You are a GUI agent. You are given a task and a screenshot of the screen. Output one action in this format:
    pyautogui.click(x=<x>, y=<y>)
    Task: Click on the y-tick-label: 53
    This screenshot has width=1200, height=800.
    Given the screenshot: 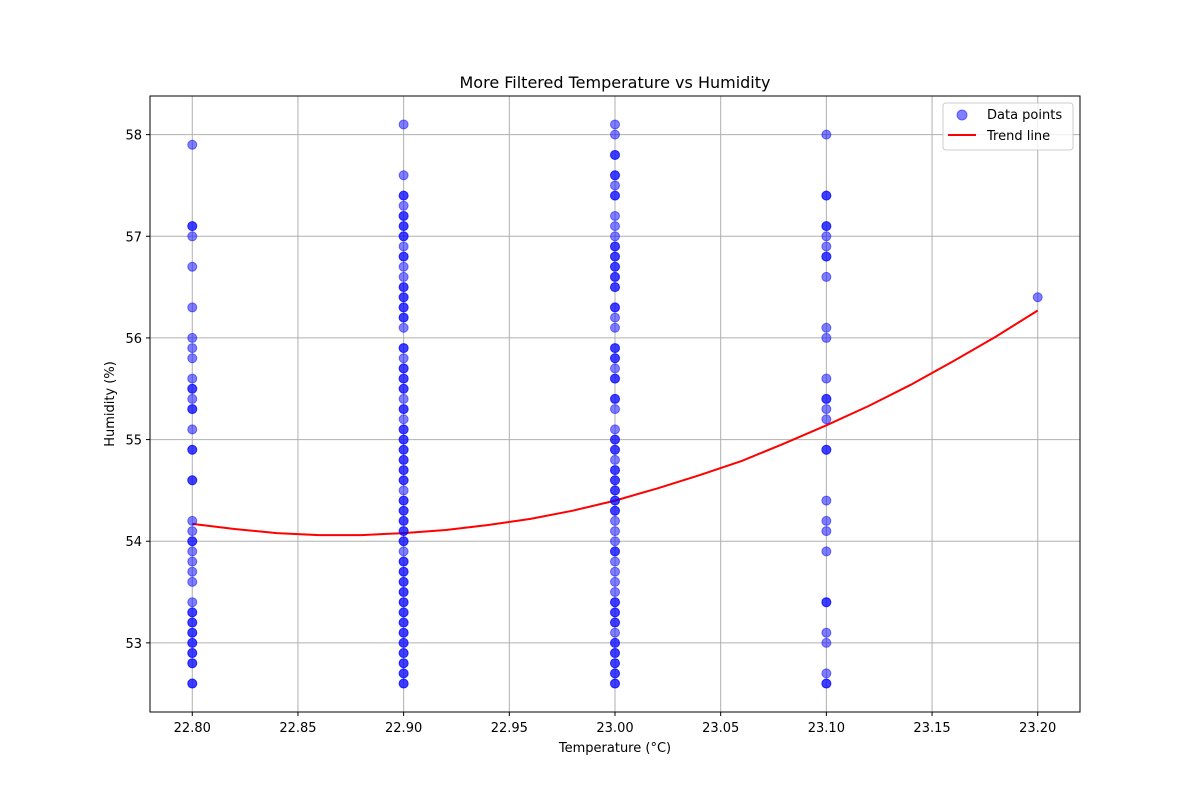 What is the action you would take?
    pyautogui.click(x=133, y=644)
    